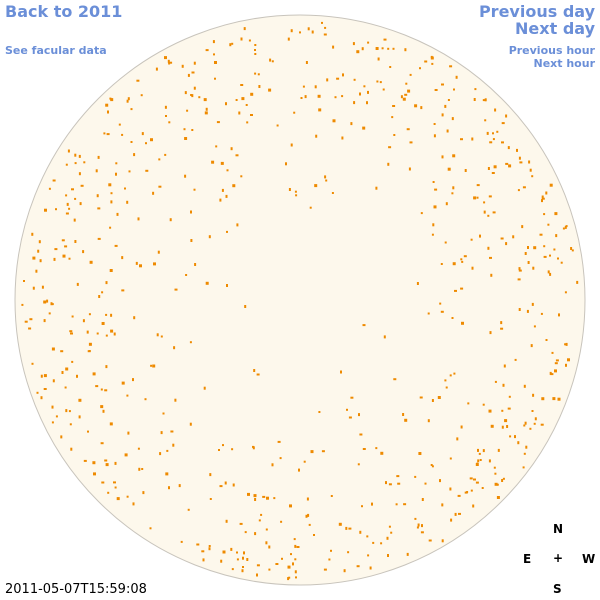 The height and width of the screenshot is (600, 600). What do you see at coordinates (64, 11) in the screenshot?
I see `back-link: Back to 2011` at bounding box center [64, 11].